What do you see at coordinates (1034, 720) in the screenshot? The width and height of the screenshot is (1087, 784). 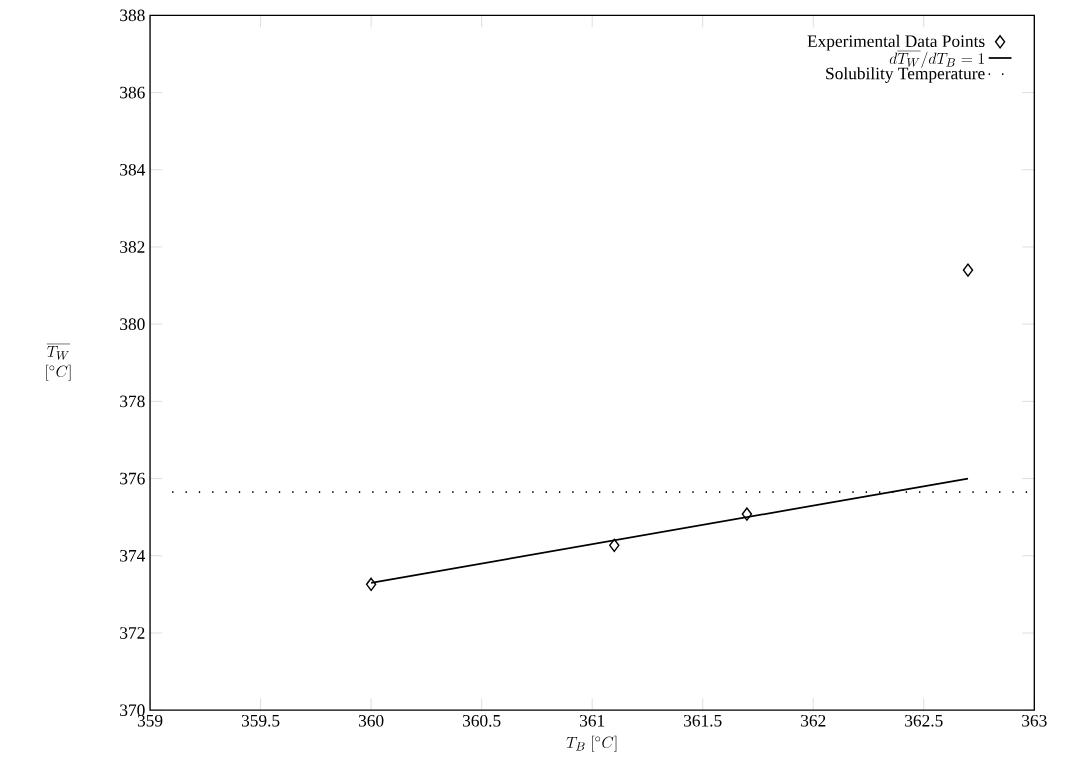 I see `x-tick-label: 363` at bounding box center [1034, 720].